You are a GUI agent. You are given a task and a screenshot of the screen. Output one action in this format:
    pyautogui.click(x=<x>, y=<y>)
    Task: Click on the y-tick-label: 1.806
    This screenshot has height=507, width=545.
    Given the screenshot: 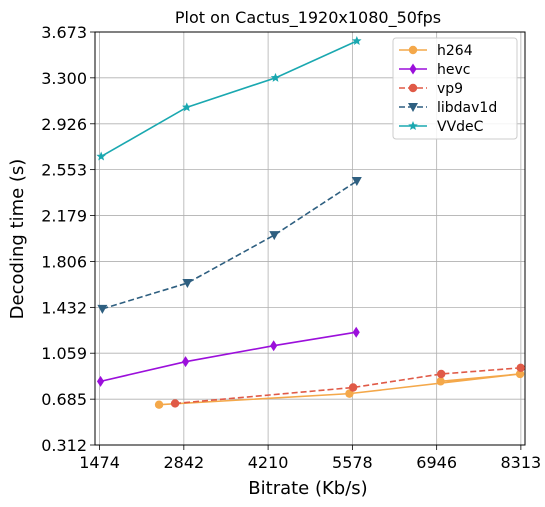 What is the action you would take?
    pyautogui.click(x=64, y=261)
    